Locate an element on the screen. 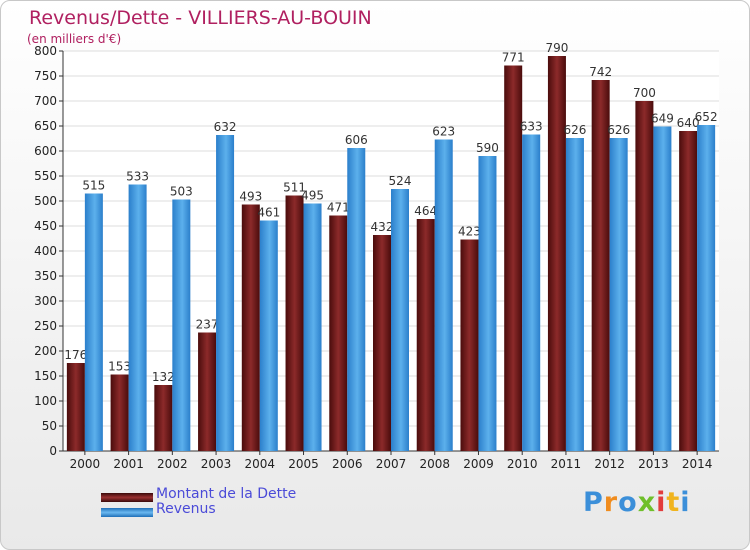 Image resolution: width=750 pixels, height=550 pixels. data-label: 790 is located at coordinates (556, 48).